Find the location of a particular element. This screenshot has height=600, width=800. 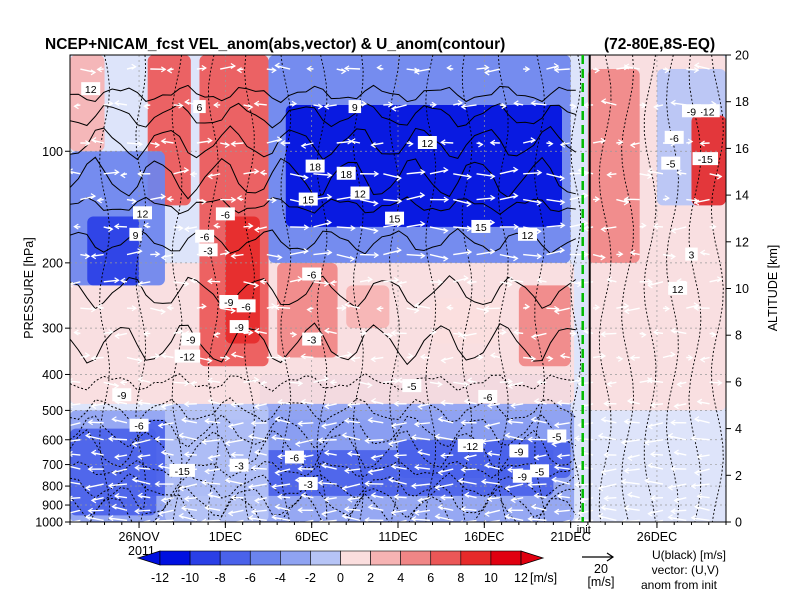

time-tick-label: 21DEC is located at coordinates (570, 537).